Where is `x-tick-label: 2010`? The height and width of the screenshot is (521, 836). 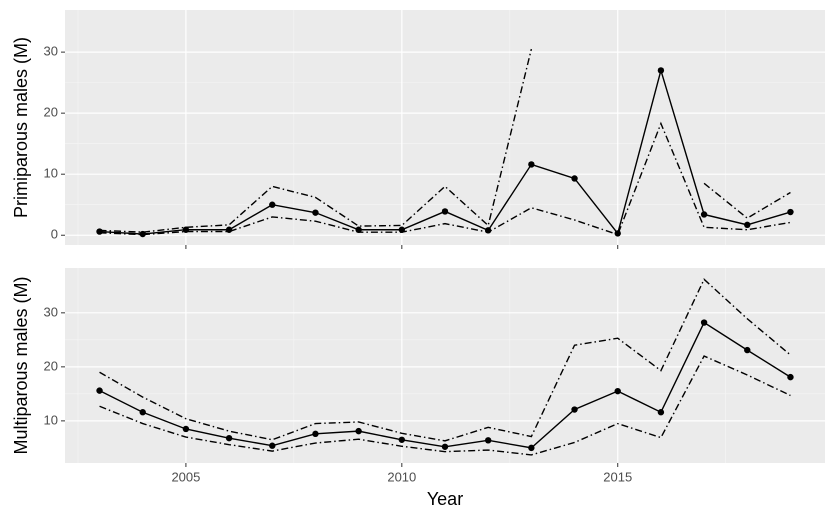 x-tick-label: 2010 is located at coordinates (401, 476).